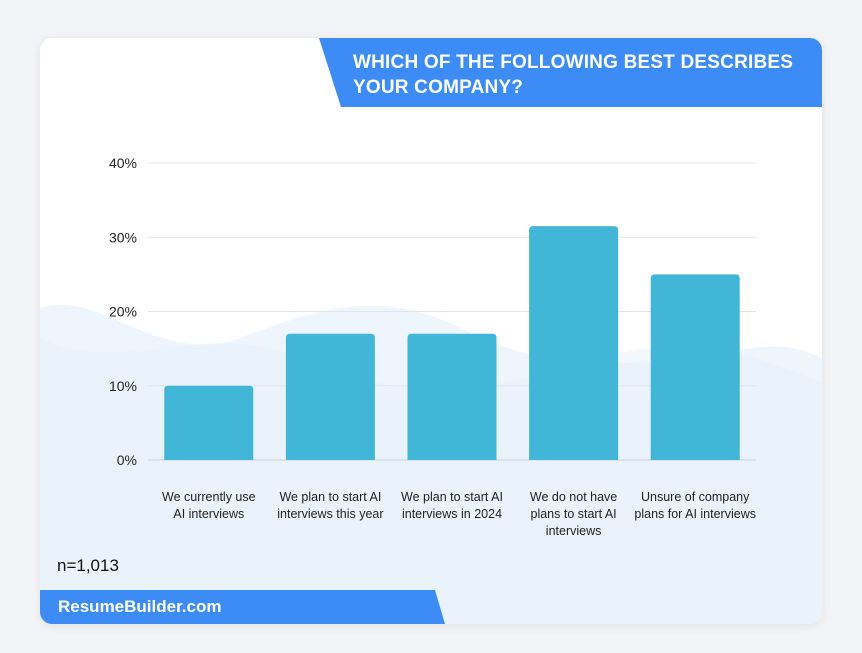  What do you see at coordinates (88, 565) in the screenshot?
I see `sample-size: n=1,013` at bounding box center [88, 565].